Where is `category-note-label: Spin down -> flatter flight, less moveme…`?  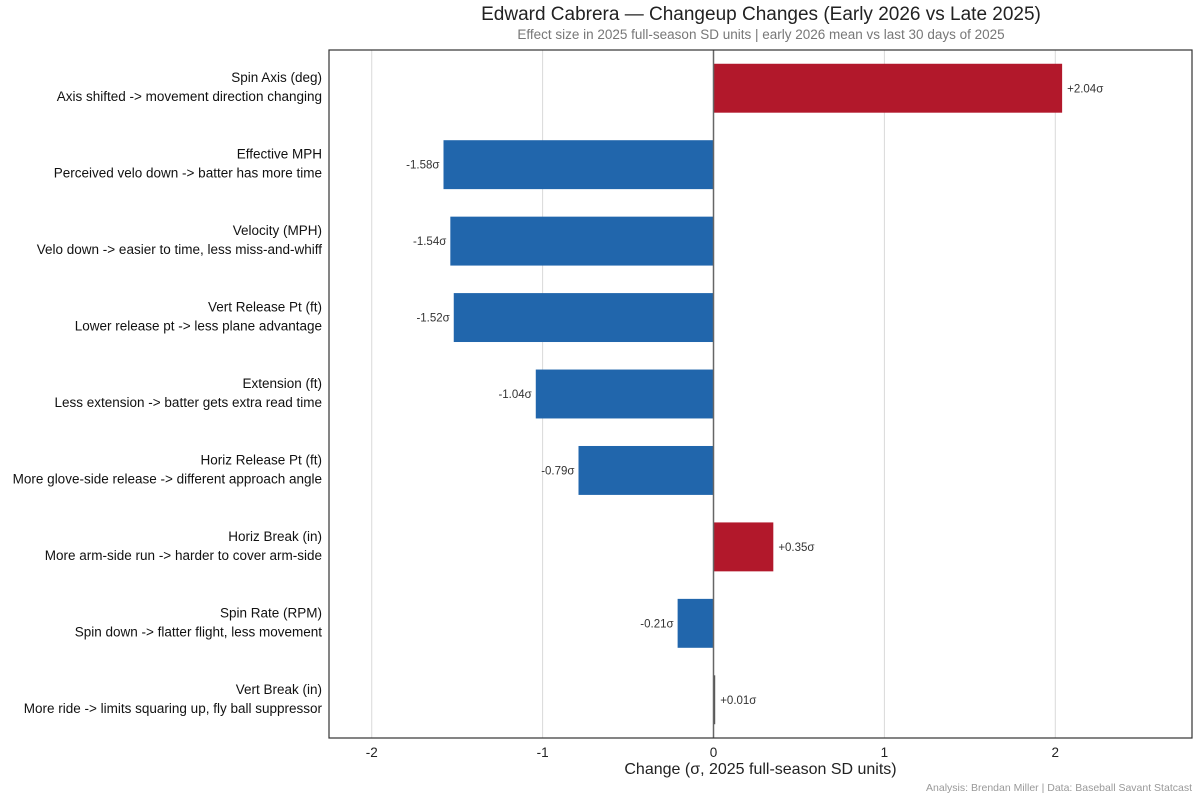
category-note-label: Spin down -> flatter flight, less moveme… is located at coordinates (198, 631).